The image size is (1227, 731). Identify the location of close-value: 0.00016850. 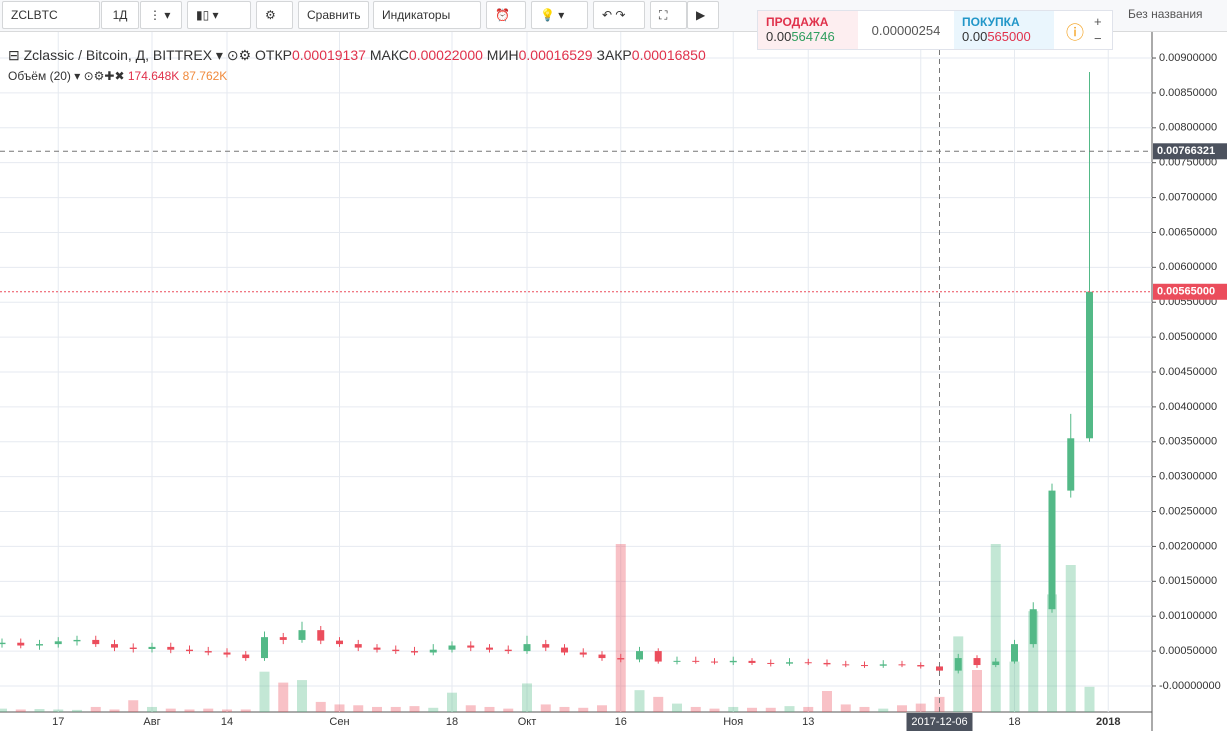
(668, 55).